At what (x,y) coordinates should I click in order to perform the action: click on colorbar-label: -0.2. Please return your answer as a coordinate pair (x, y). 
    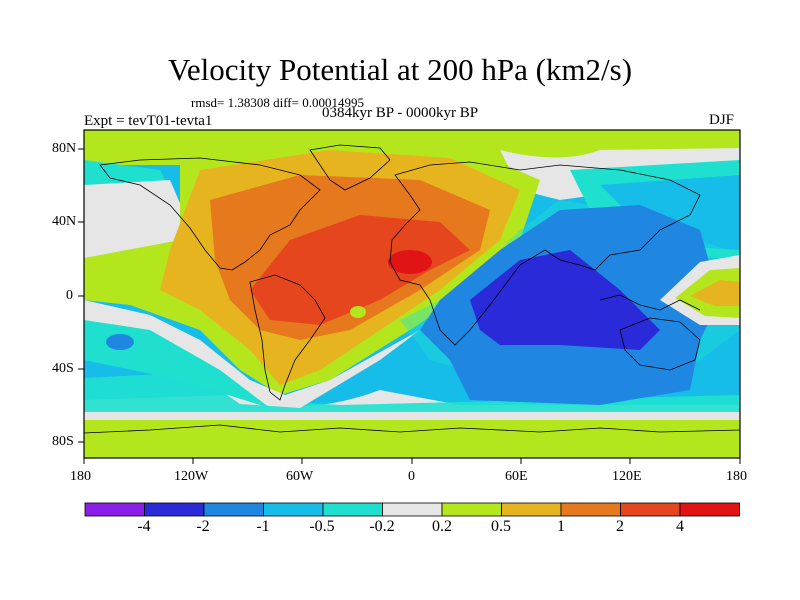
    Looking at the image, I should click on (382, 526).